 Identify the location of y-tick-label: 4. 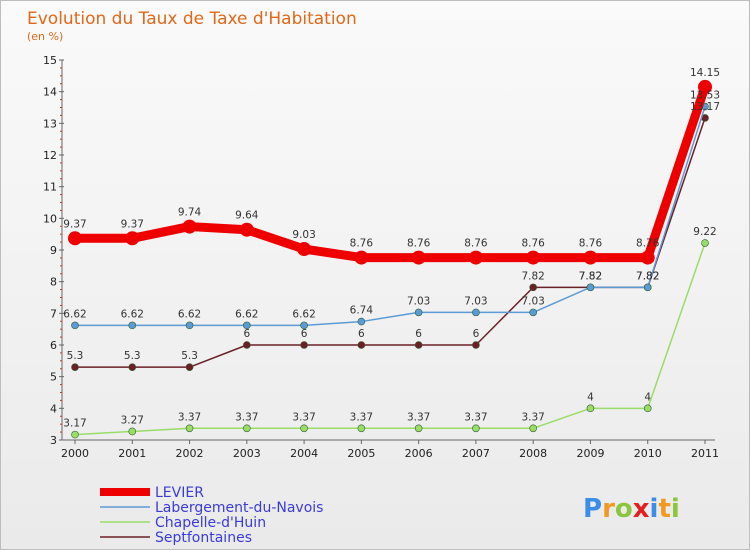
(53, 408).